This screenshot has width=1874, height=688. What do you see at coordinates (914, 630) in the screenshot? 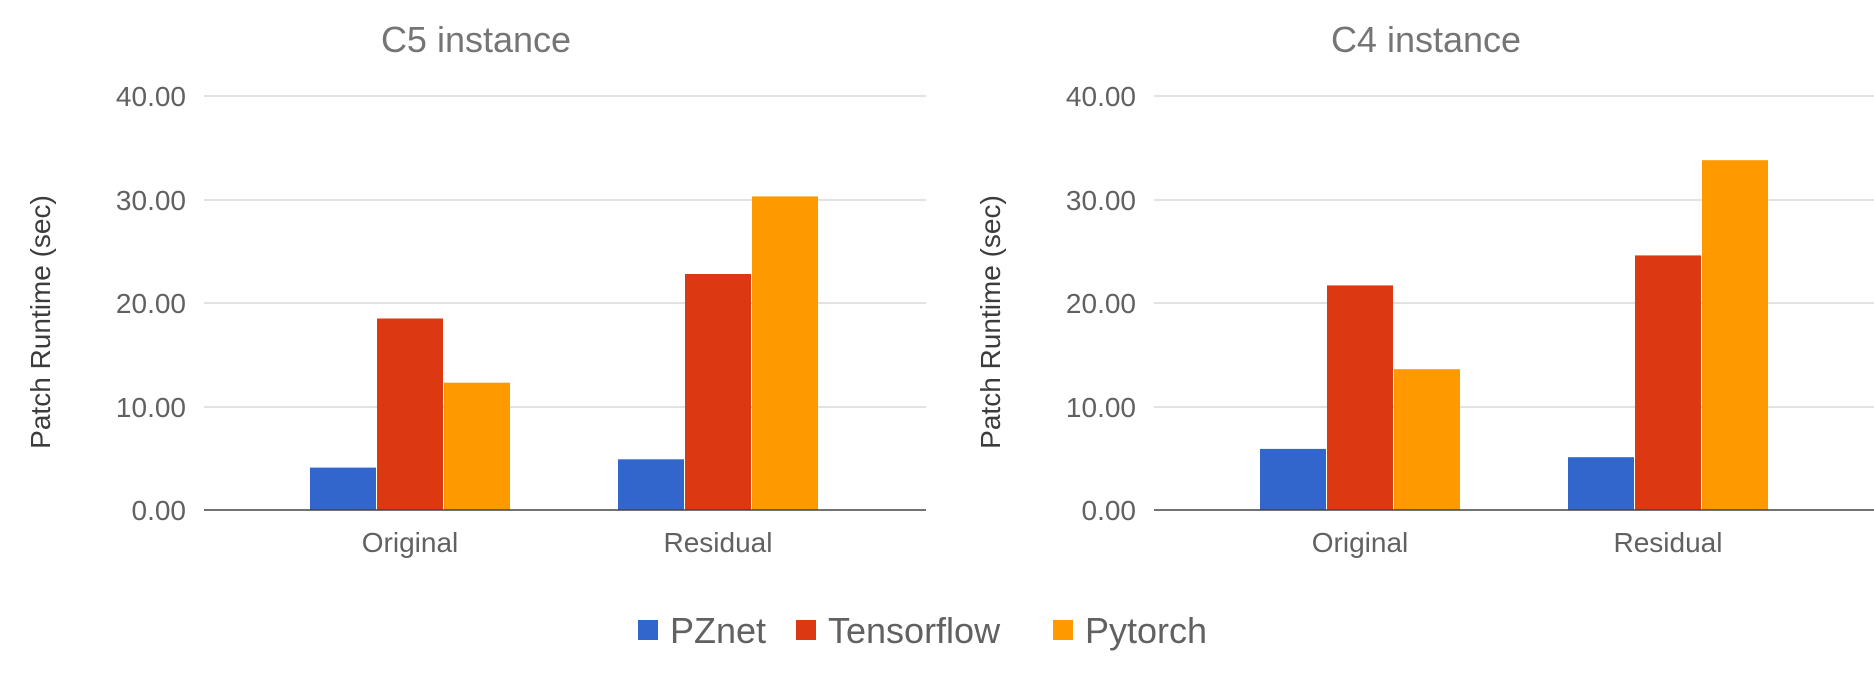
I see `legend-label: Tensorflow` at bounding box center [914, 630].